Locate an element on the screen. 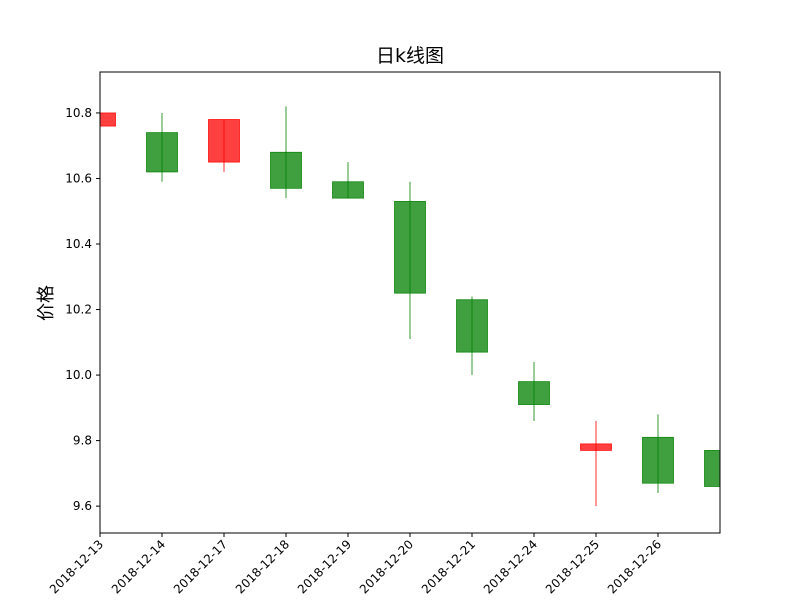  x-tick-label: 2018-12-20 is located at coordinates (386, 566).